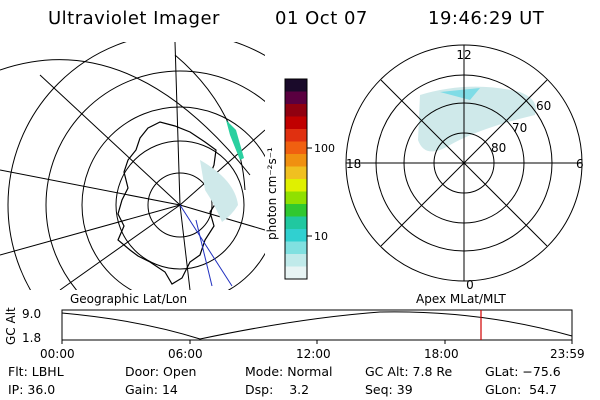 Image resolution: width=600 pixels, height=400 pixels. Describe the element at coordinates (128, 299) in the screenshot. I see `geo-map-label: Geographic Lat/Lon` at that location.